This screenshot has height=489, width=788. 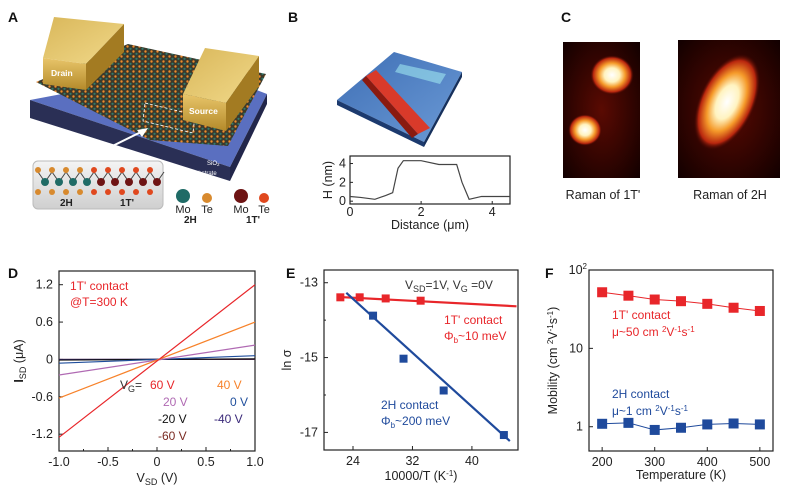 I want to click on zoom-arrow, so click(x=110, y=147).